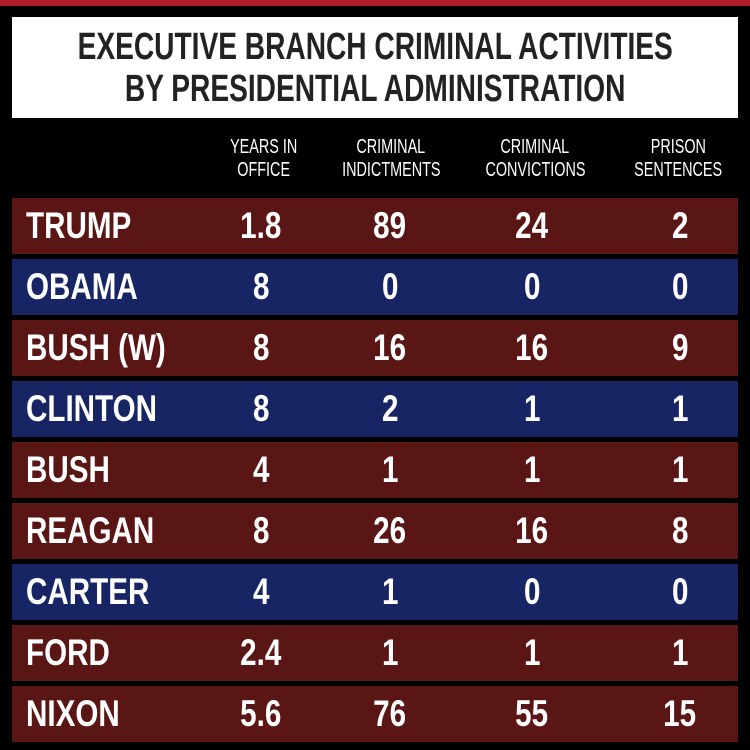 This screenshot has height=750, width=750. What do you see at coordinates (261, 652) in the screenshot?
I see `years-in-office-value: 2.4` at bounding box center [261, 652].